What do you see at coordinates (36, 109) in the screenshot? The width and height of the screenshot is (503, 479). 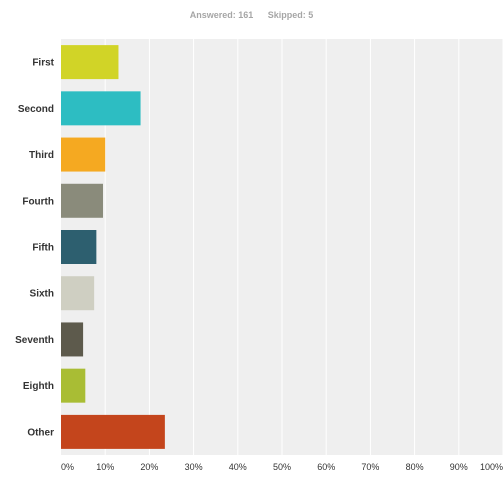 I see `category-label: Second` at bounding box center [36, 109].